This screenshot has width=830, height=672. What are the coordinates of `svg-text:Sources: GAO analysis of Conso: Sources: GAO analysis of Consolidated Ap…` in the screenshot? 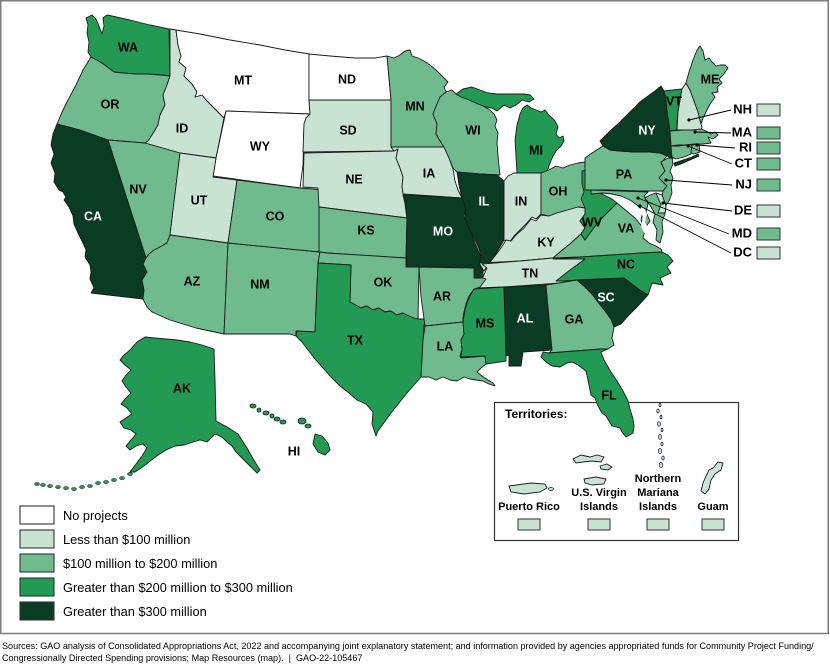 It's located at (408, 646).